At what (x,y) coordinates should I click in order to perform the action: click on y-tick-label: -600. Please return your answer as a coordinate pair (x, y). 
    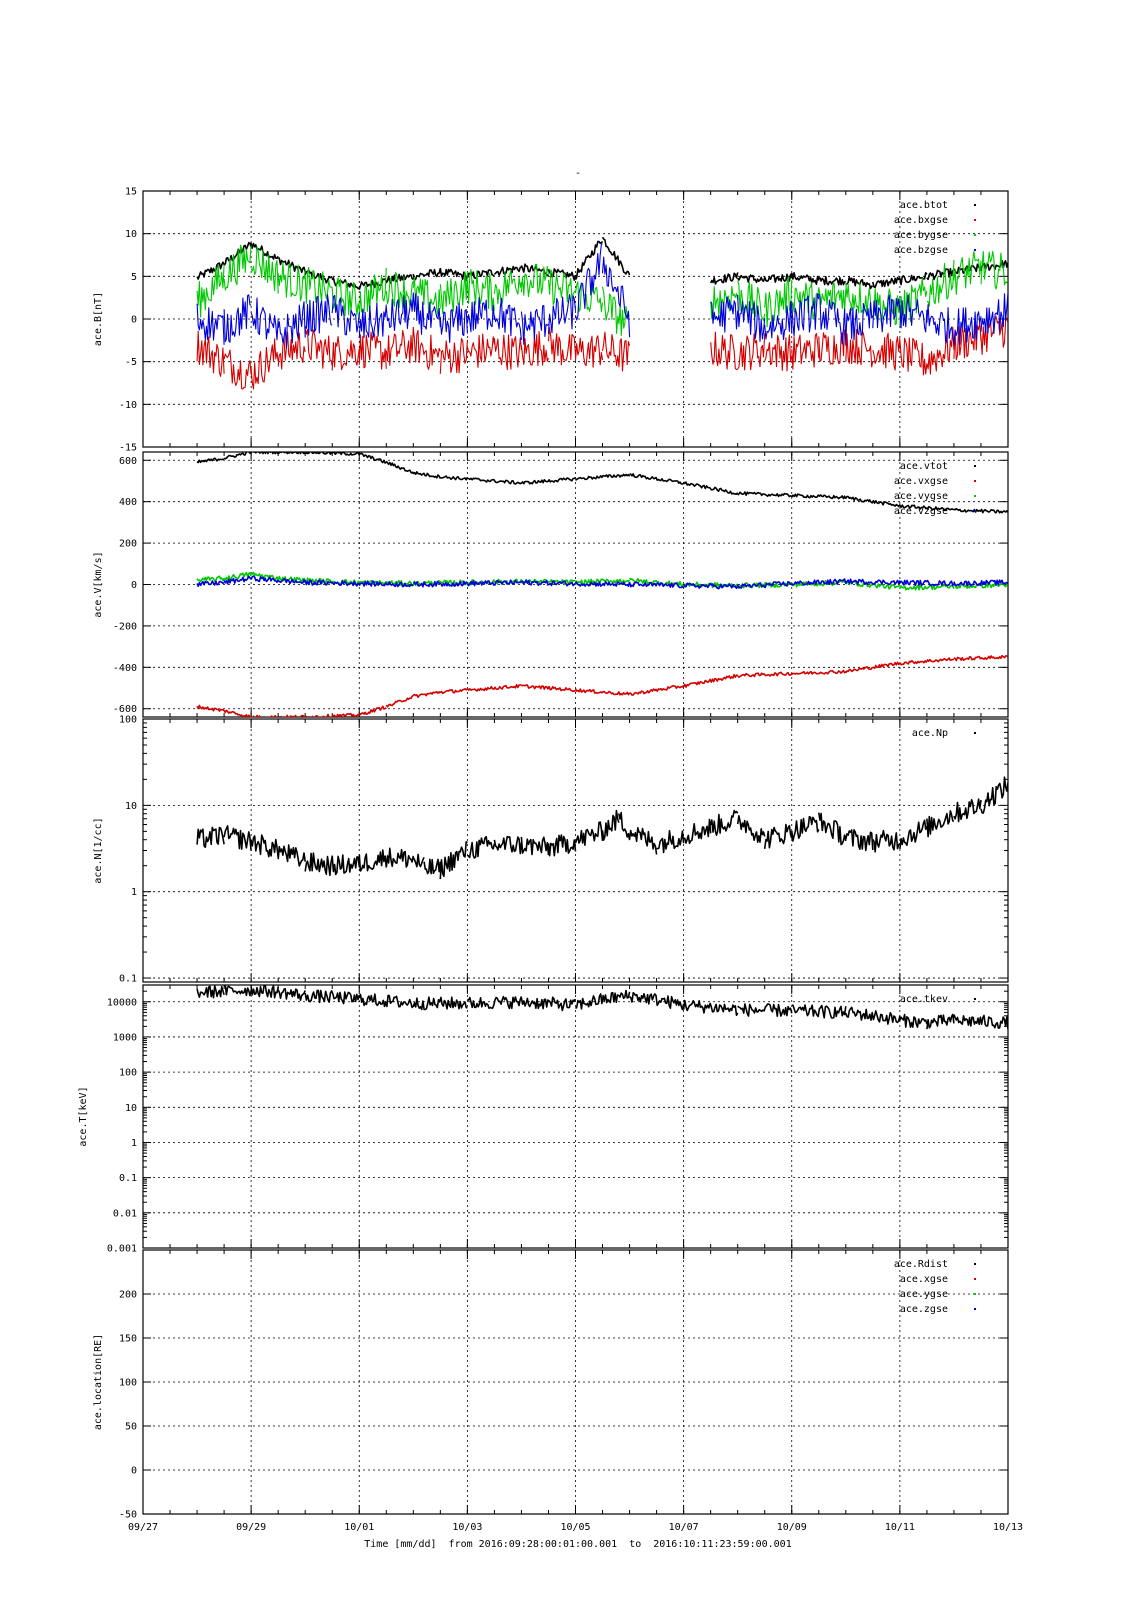
    Looking at the image, I should click on (125, 709).